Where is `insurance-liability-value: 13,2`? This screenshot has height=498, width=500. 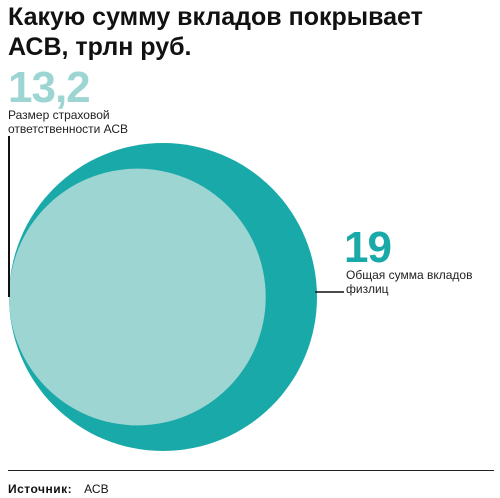
insurance-liability-value: 13,2 is located at coordinates (49, 87).